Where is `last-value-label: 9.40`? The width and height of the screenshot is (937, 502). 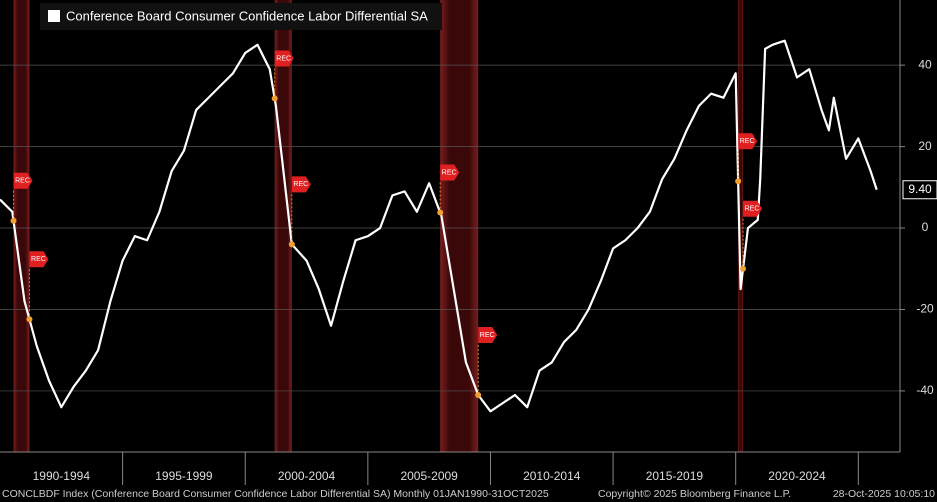
last-value-label: 9.40 is located at coordinates (920, 189).